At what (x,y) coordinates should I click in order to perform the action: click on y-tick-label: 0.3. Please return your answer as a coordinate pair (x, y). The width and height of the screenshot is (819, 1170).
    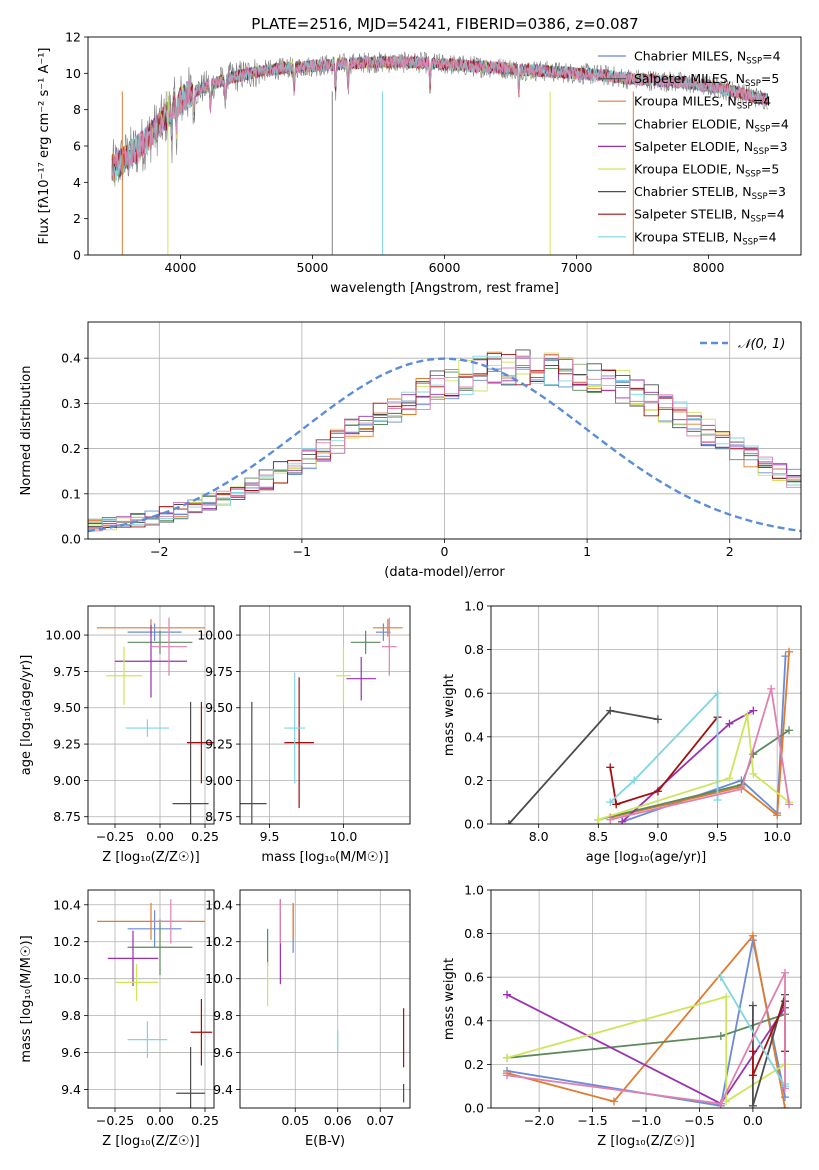
    Looking at the image, I should click on (71, 403).